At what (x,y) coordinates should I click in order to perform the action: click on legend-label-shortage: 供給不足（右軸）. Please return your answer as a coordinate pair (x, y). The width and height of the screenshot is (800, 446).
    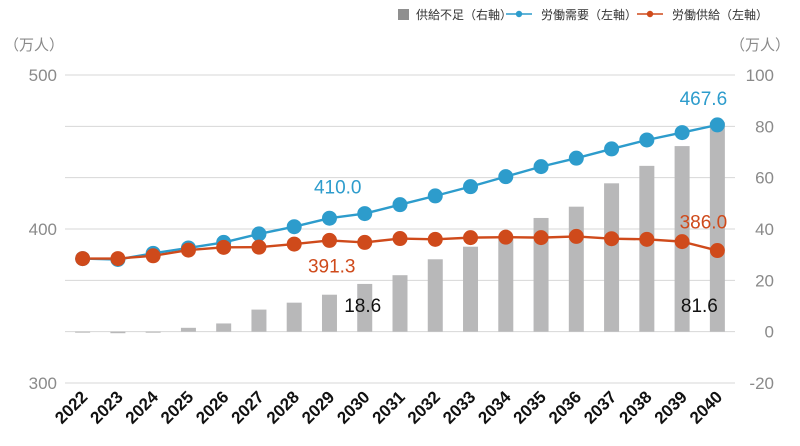
    Looking at the image, I should click on (464, 14).